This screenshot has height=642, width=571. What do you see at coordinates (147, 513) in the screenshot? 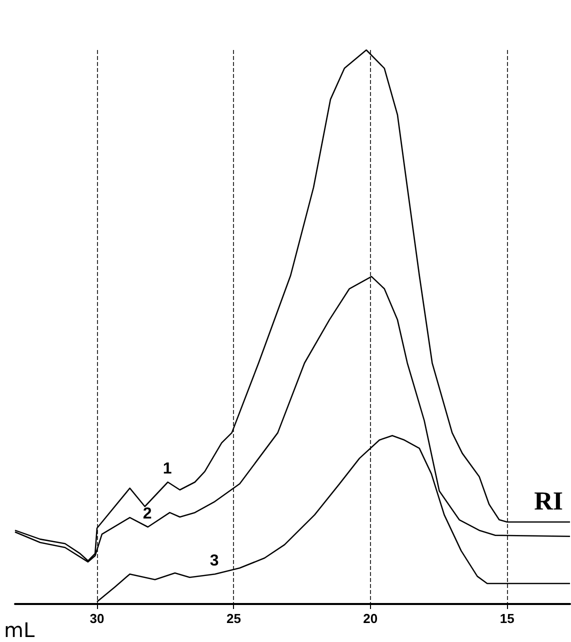
I see `series-label: 2` at bounding box center [147, 513].